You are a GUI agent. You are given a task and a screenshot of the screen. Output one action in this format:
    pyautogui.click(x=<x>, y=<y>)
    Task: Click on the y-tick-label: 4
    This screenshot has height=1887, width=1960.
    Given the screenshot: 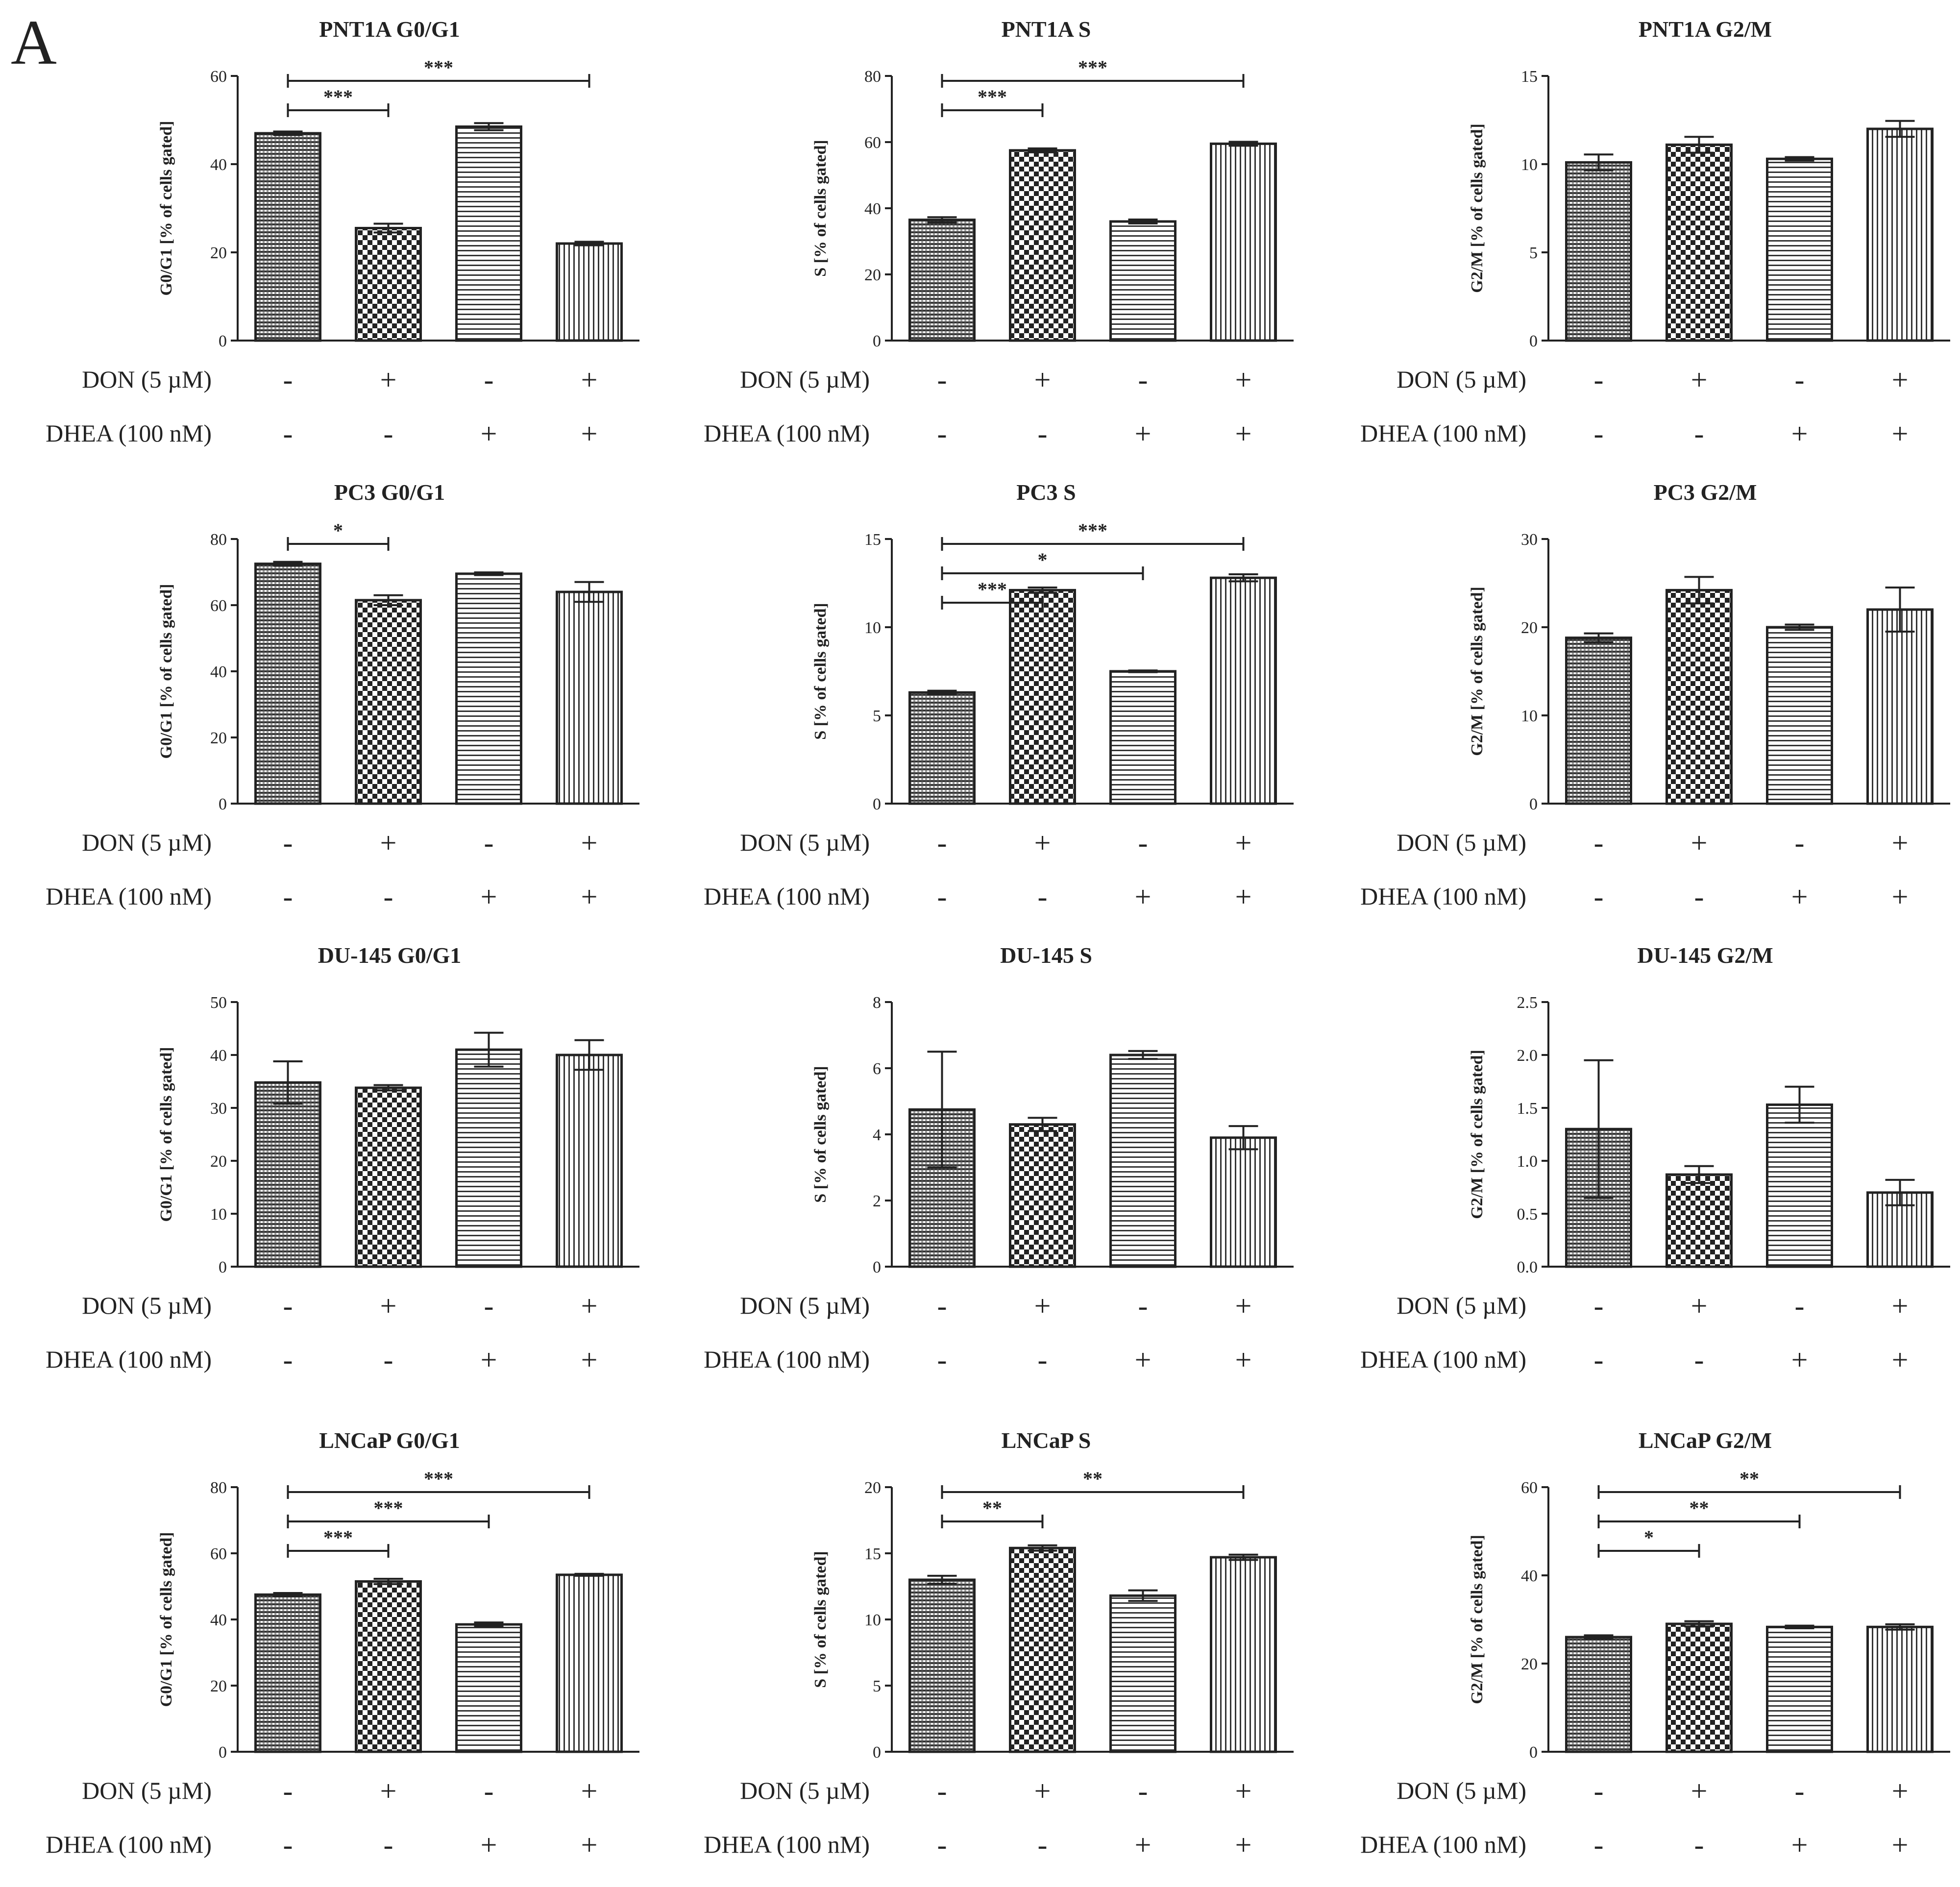 What is the action you would take?
    pyautogui.click(x=877, y=1135)
    